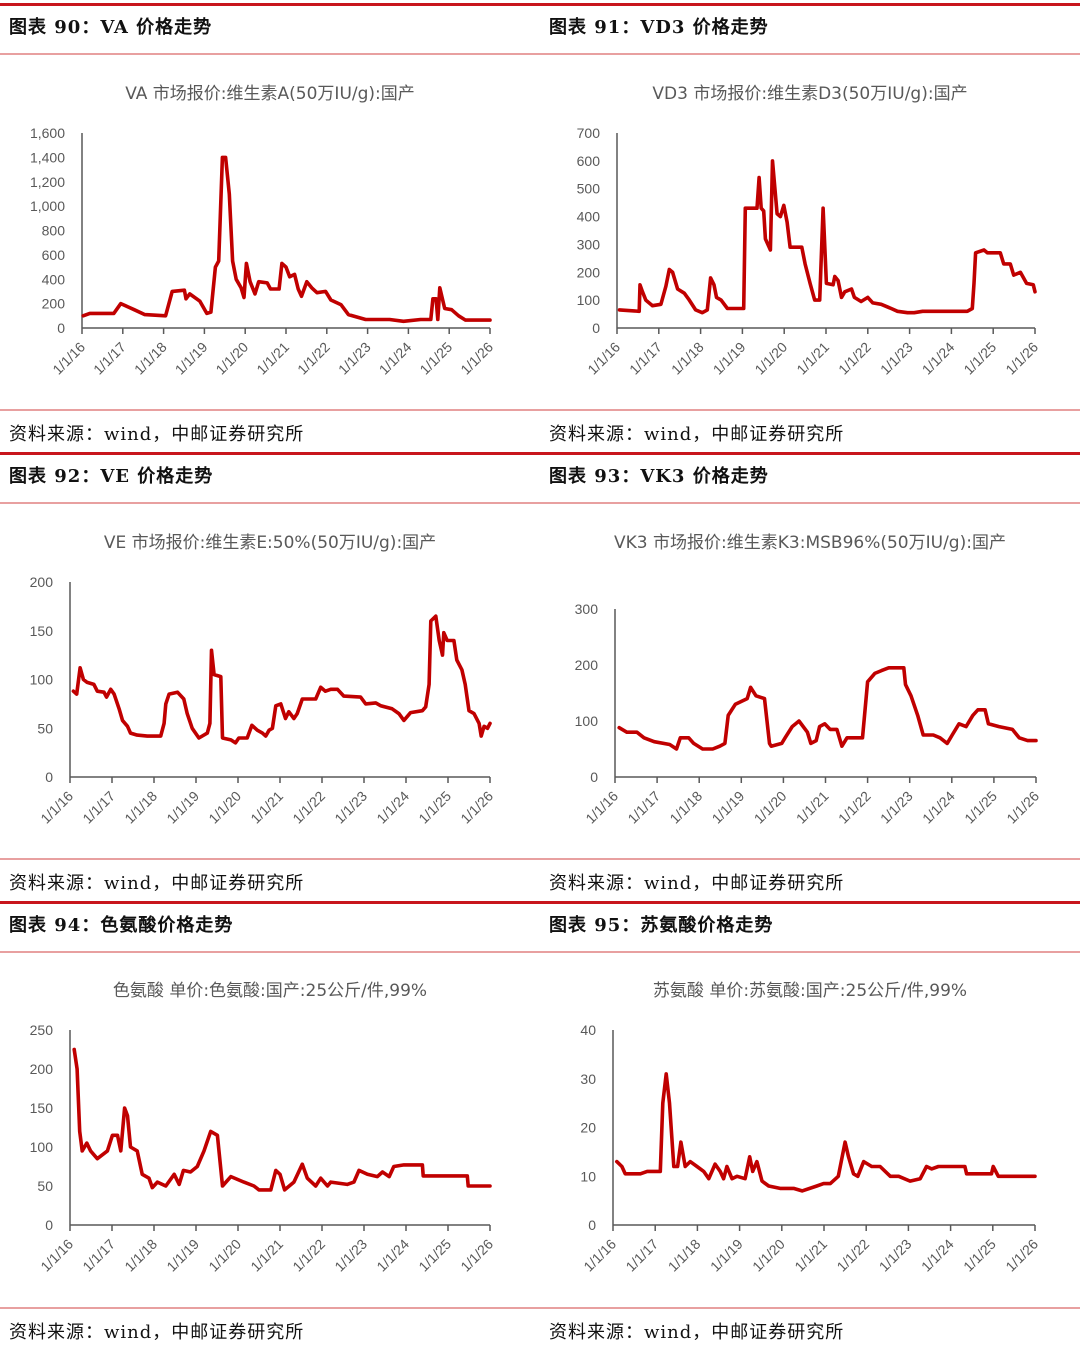 This screenshot has height=1354, width=1080. Describe the element at coordinates (588, 1079) in the screenshot. I see `y-tick-label: 30` at that location.